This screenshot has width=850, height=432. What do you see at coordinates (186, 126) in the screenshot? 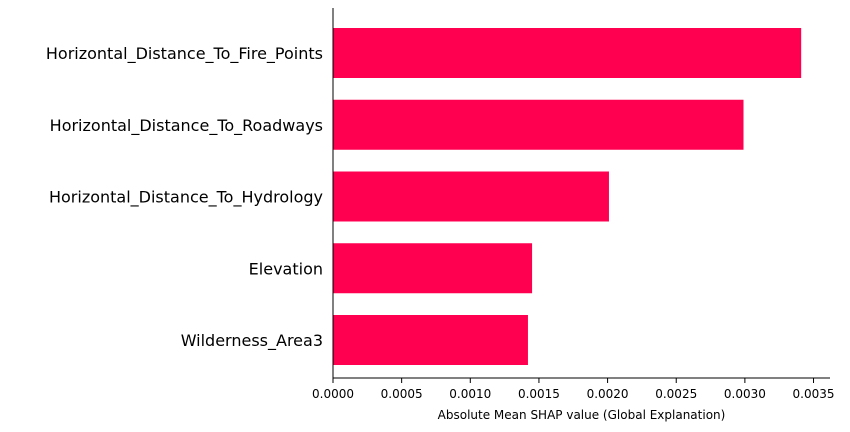
I see `category-label-1: Horizontal_Distance_To_Roadways` at bounding box center [186, 126].